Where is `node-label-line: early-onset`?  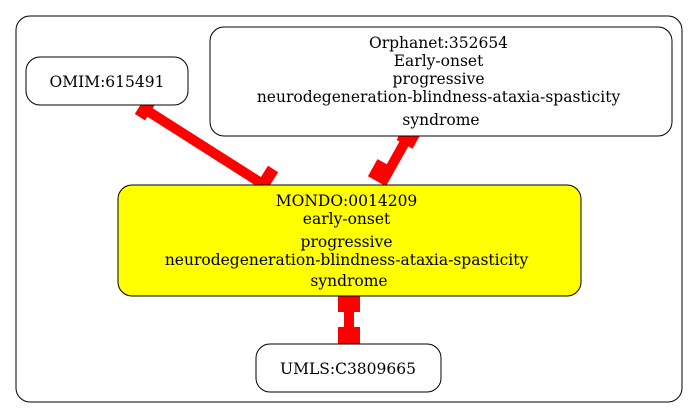
node-label-line: early-onset is located at coordinates (347, 219).